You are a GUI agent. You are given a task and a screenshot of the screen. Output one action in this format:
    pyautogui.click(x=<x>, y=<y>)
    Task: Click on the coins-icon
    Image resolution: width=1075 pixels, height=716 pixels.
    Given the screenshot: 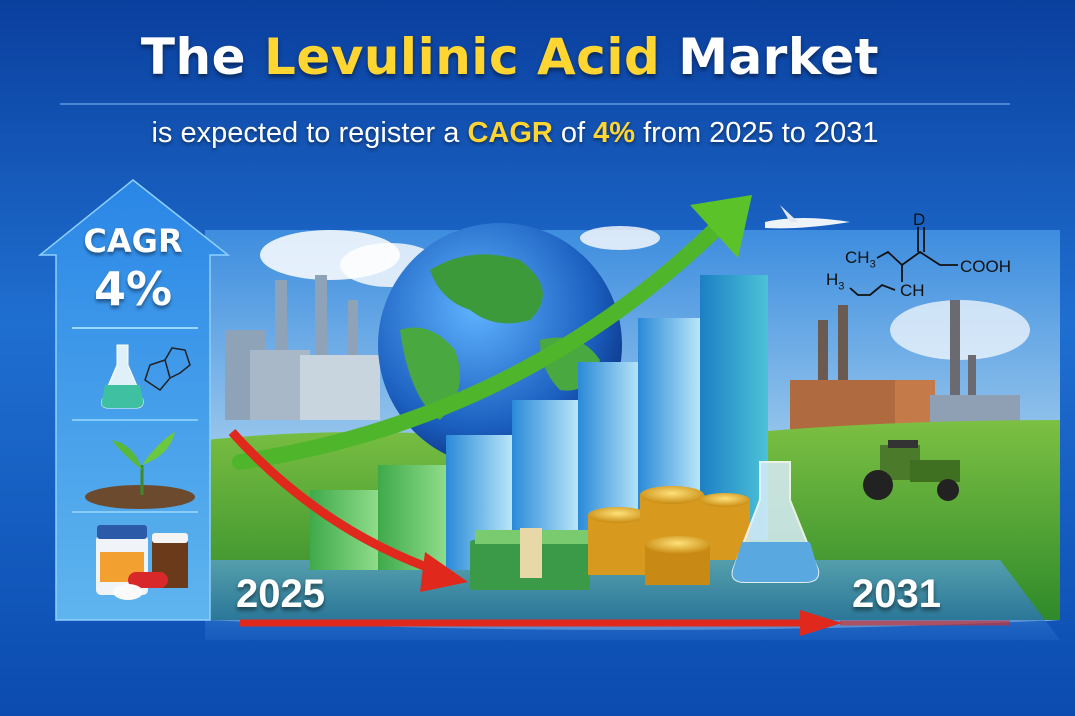 What is the action you would take?
    pyautogui.click(x=669, y=535)
    